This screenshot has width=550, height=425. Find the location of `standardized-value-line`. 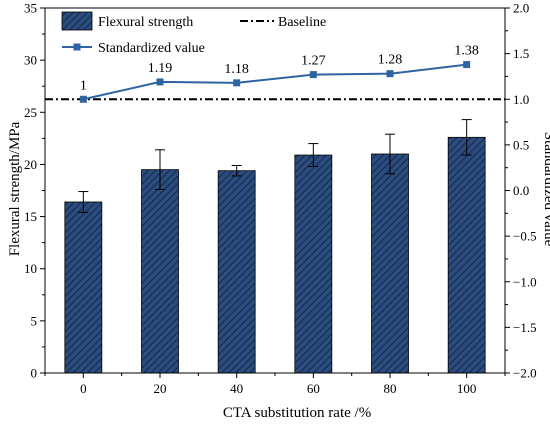

standardized-value-line is located at coordinates (275, 82).